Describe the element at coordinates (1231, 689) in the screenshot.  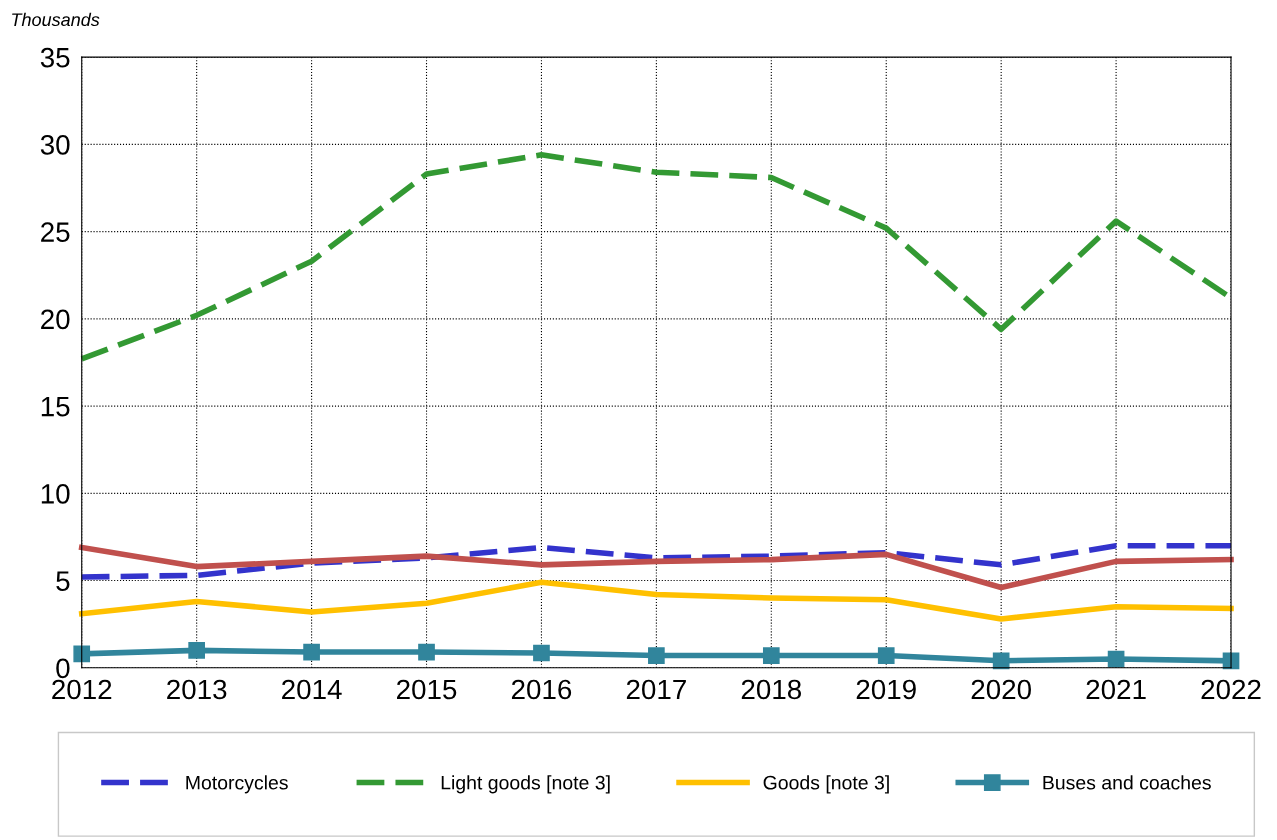
I see `x-tick-label: 2022` at that location.